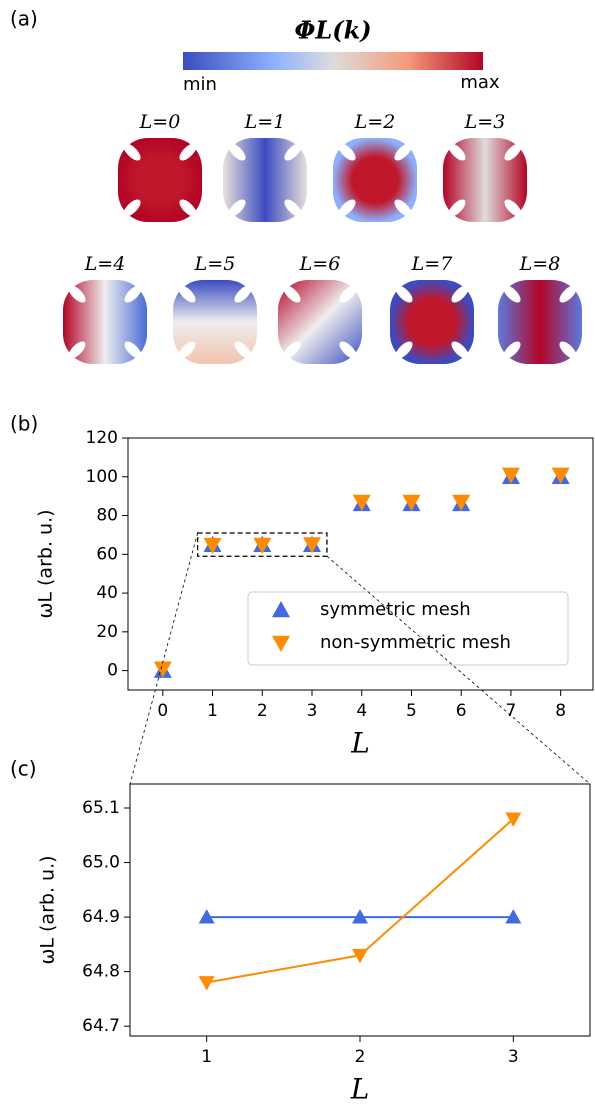 The width and height of the screenshot is (595, 1112). I want to click on surface-label: L=2, so click(375, 122).